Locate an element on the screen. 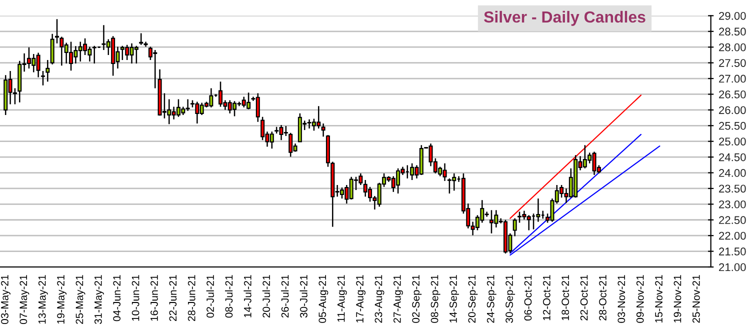  x-tick-label: 25-May-21 is located at coordinates (81, 299).